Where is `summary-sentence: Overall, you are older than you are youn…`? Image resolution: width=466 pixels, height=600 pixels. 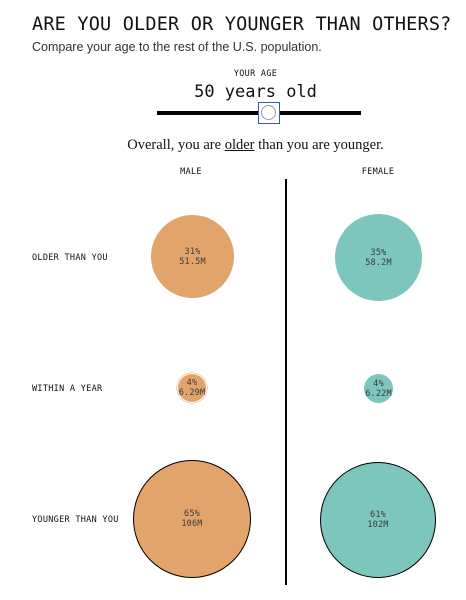 summary-sentence: Overall, you are older than you are youn… is located at coordinates (233, 145).